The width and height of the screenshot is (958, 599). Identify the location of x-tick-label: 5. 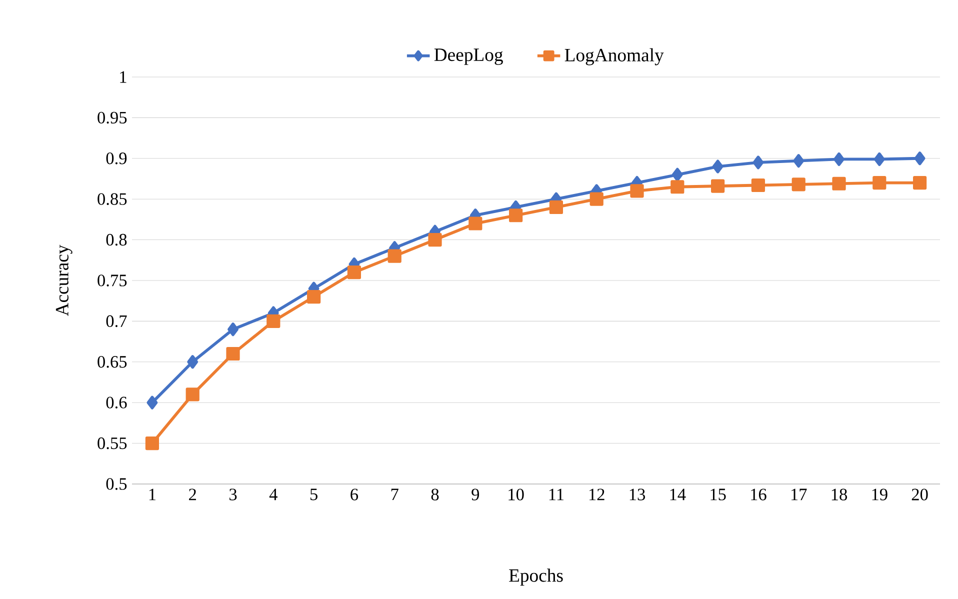
(314, 494).